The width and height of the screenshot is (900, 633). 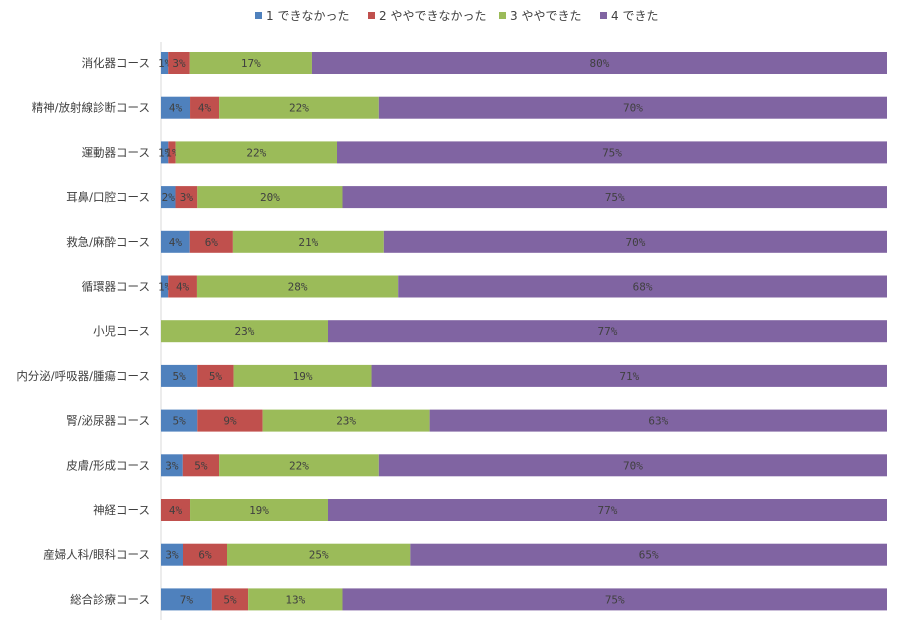 I want to click on legend: 1 できなかった 2 ややできなかった 3 ややできた 4 できた, so click(x=456, y=16).